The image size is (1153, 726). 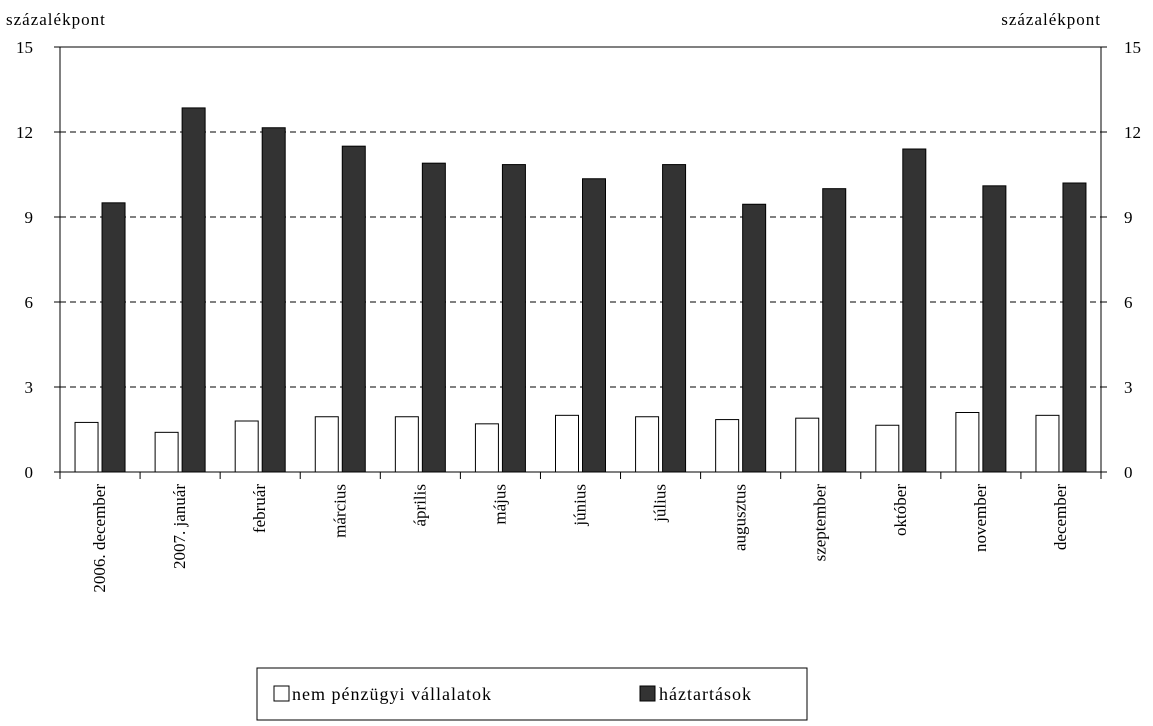 I want to click on category-label-8: augusztus, so click(x=740, y=517).